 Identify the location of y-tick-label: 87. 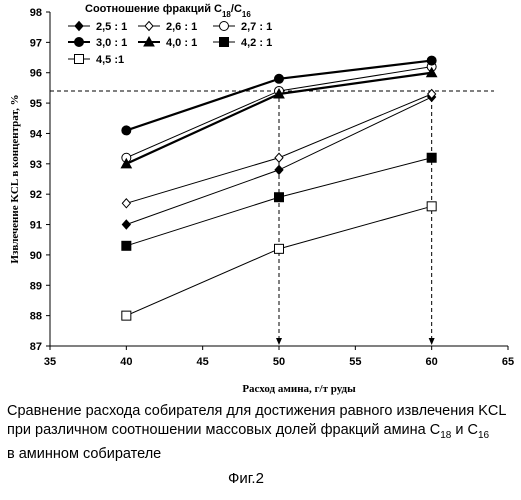
(36, 347).